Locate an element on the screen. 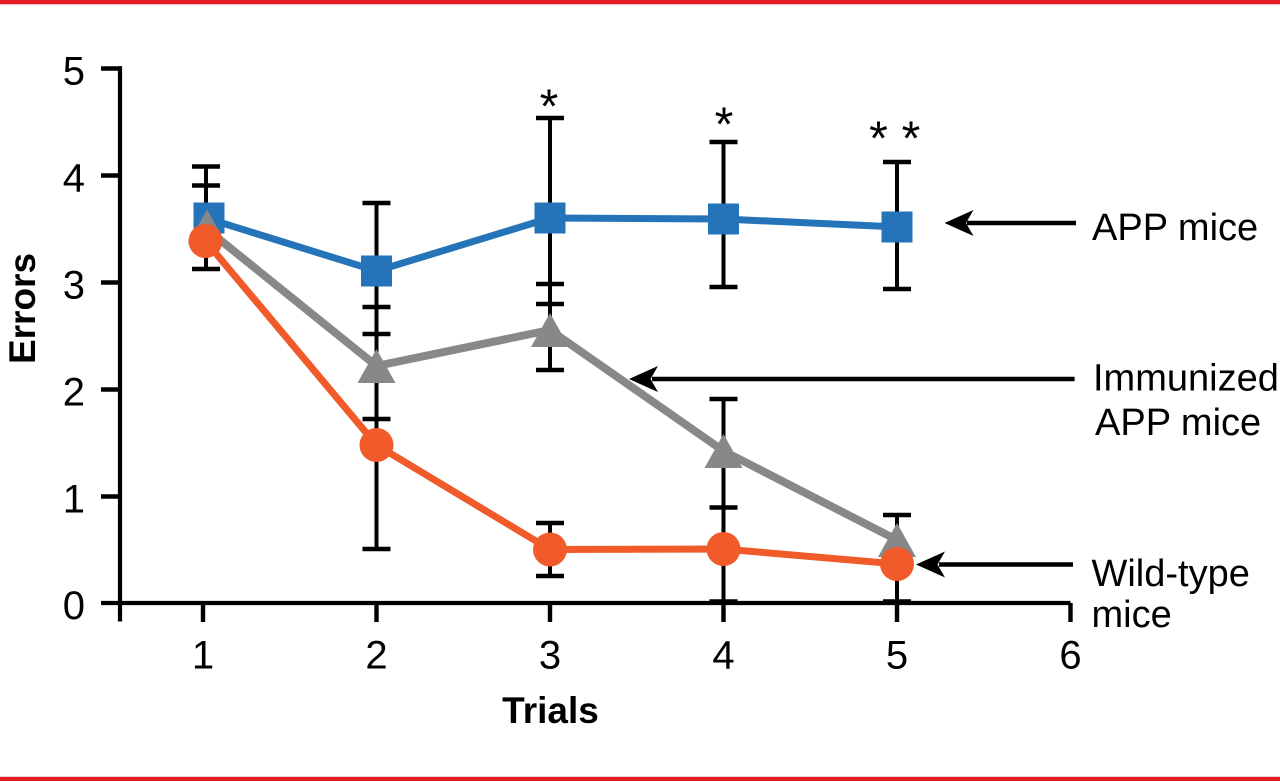 The height and width of the screenshot is (781, 1280). svg-text: 0 is located at coordinates (74, 606).